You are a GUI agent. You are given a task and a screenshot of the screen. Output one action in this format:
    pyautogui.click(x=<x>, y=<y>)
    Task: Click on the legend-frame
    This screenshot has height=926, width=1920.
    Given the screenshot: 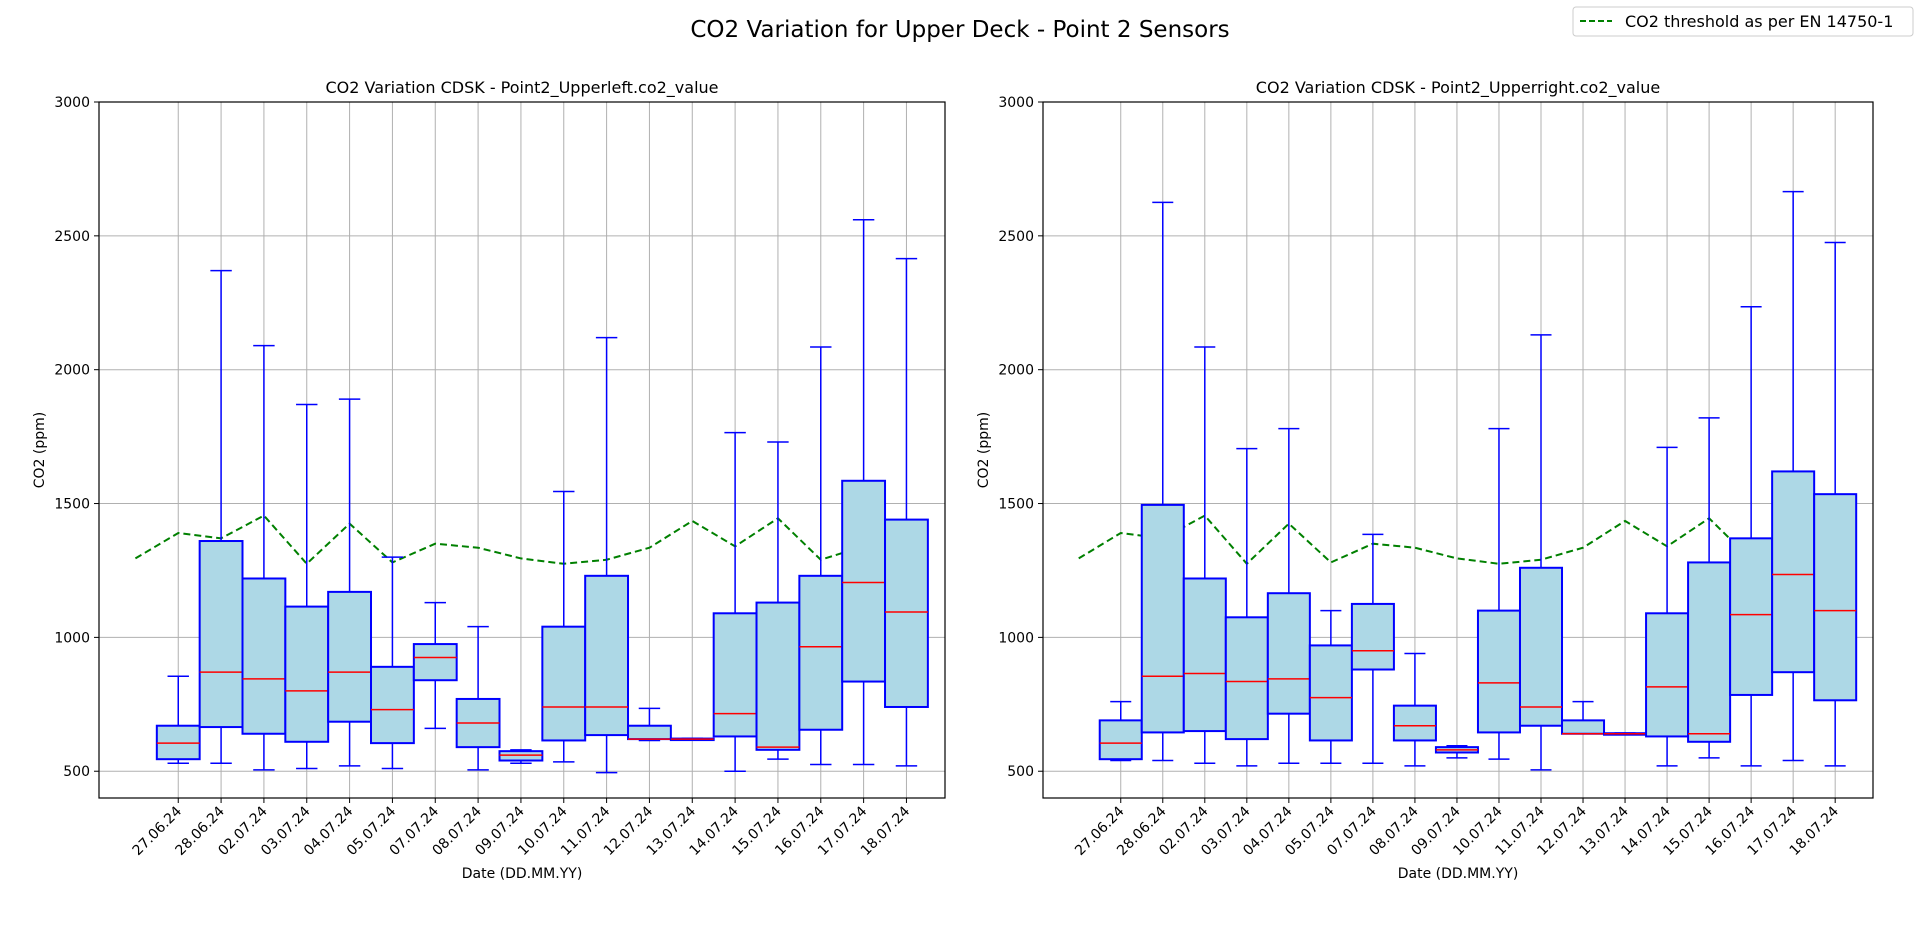 What is the action you would take?
    pyautogui.click(x=1743, y=21)
    